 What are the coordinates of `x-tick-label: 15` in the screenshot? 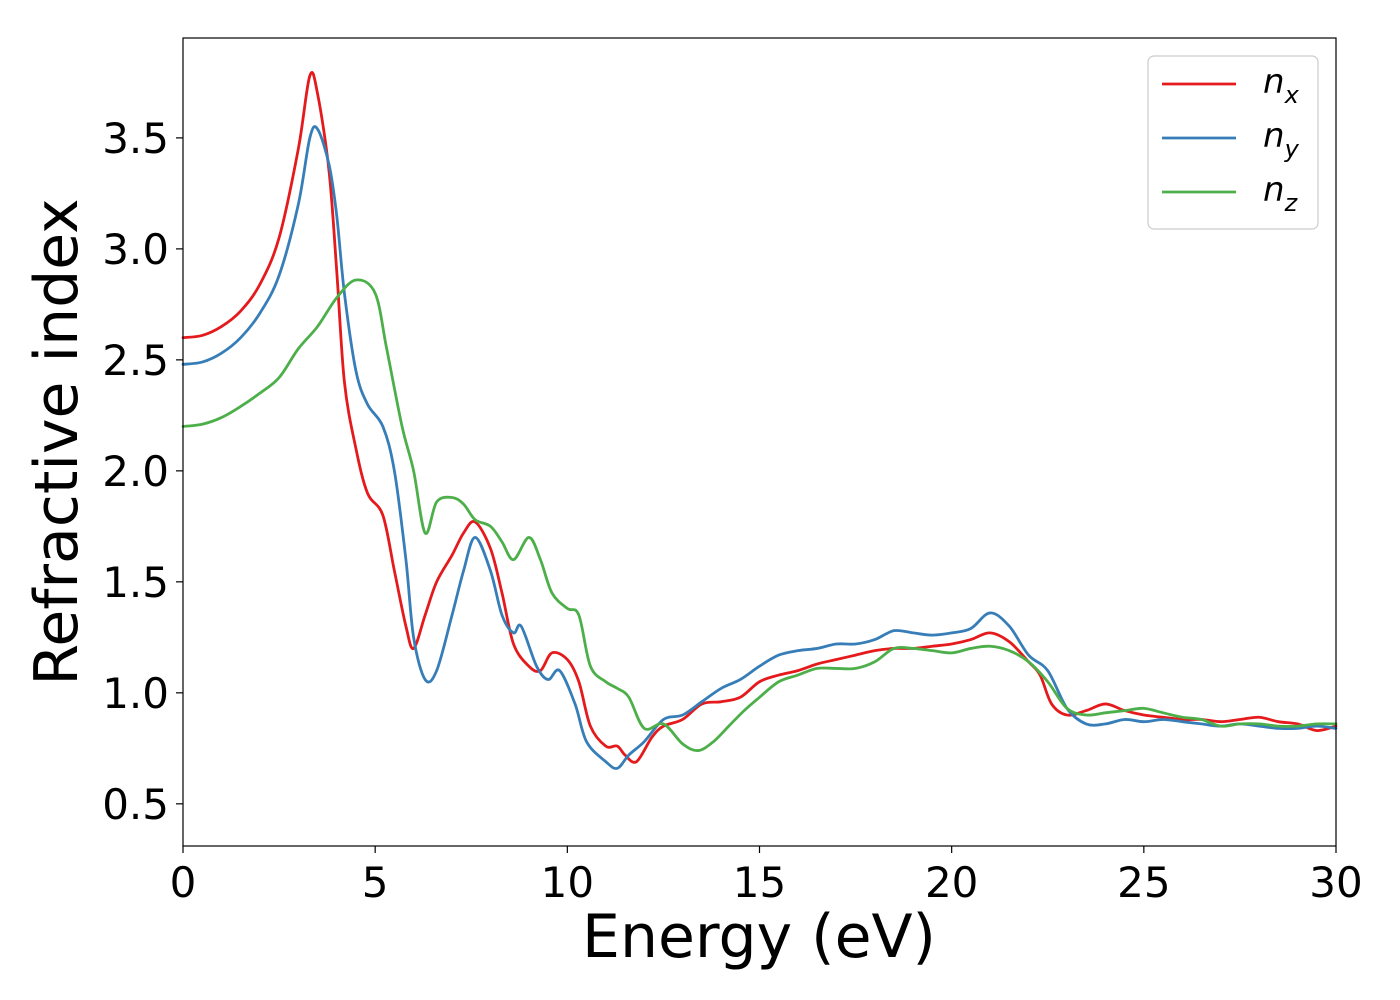 It's located at (759, 882).